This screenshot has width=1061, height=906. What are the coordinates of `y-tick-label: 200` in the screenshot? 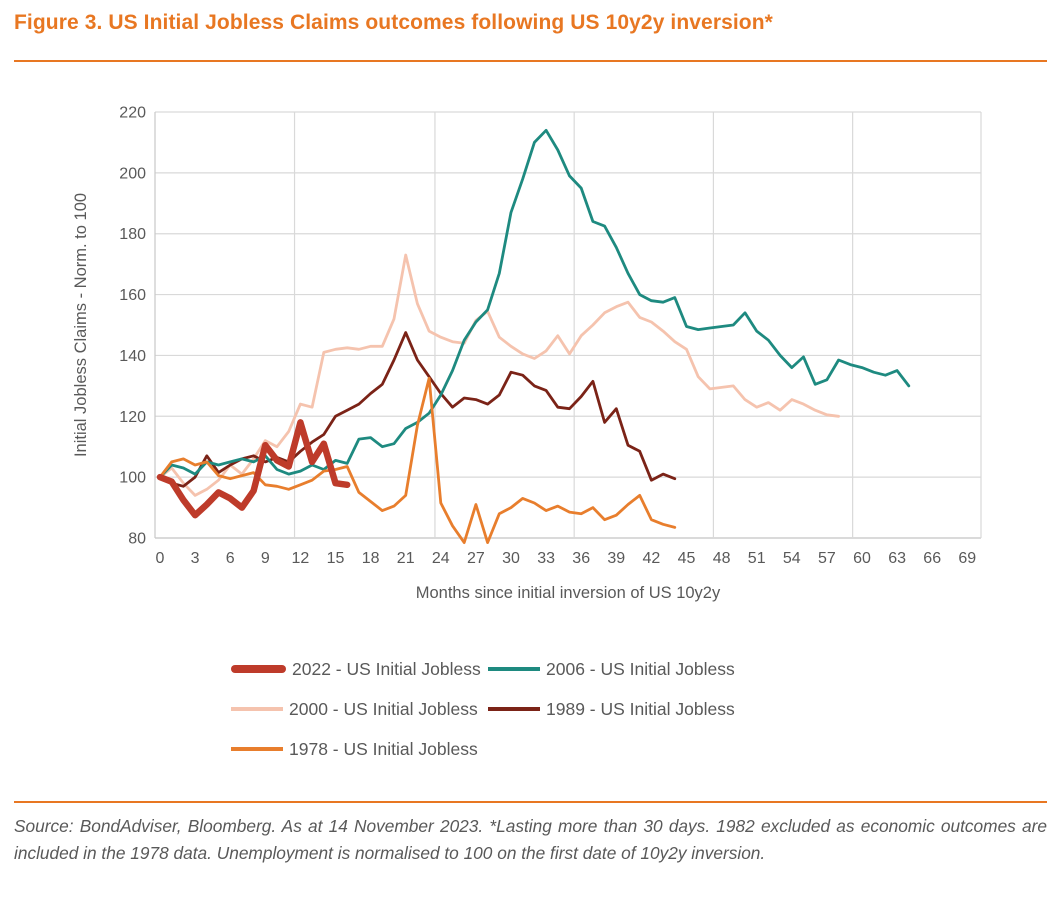 It's located at (132, 173).